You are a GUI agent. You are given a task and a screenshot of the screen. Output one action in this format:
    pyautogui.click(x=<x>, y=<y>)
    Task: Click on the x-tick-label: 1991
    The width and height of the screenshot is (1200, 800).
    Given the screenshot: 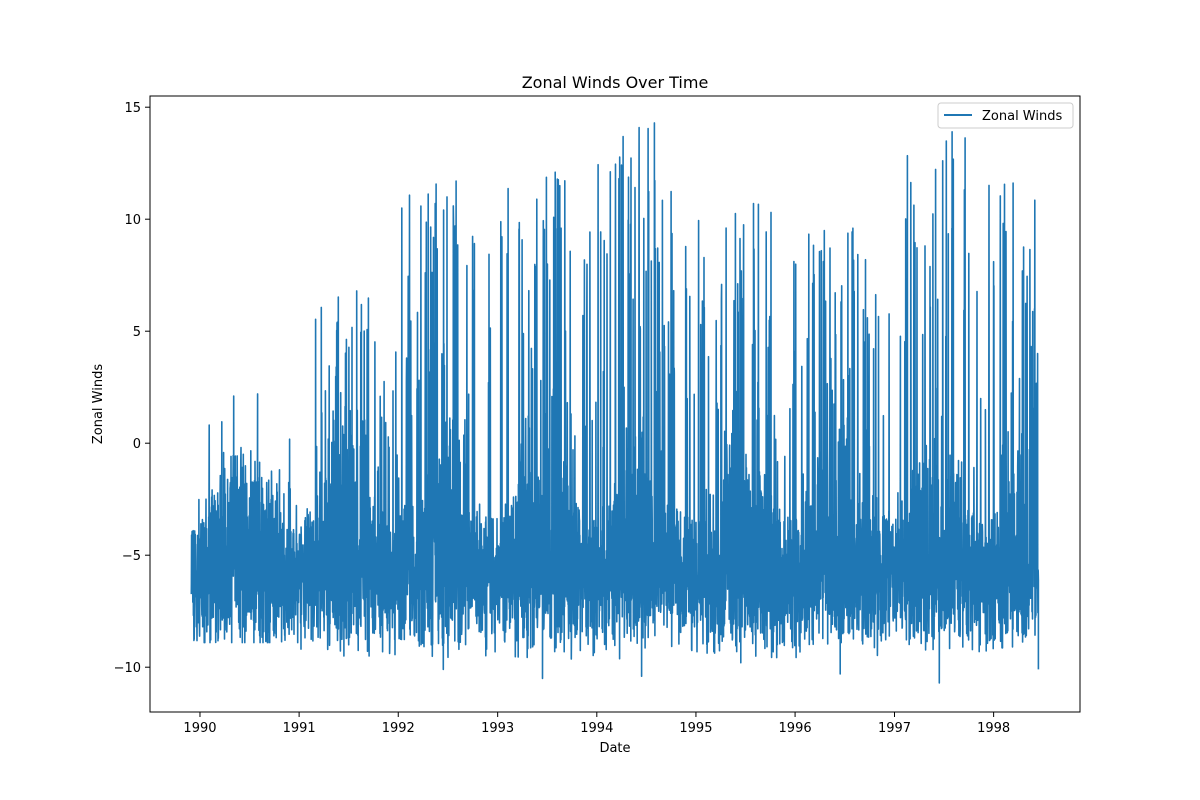 What is the action you would take?
    pyautogui.click(x=299, y=728)
    